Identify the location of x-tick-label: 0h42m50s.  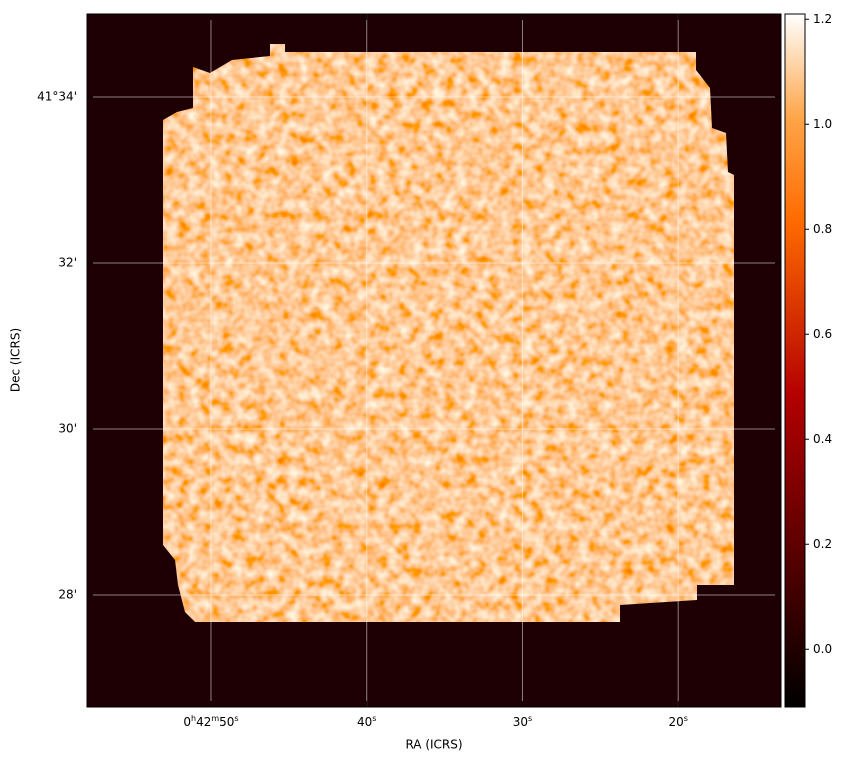
(210, 721).